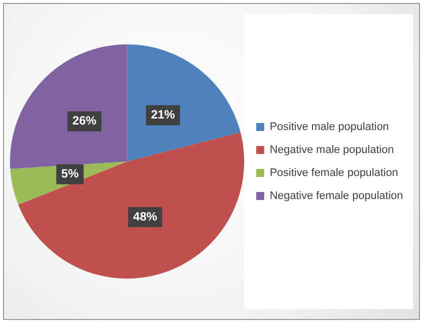 This screenshot has width=423, height=323. What do you see at coordinates (329, 127) in the screenshot?
I see `legend-label: Positive male population` at bounding box center [329, 127].